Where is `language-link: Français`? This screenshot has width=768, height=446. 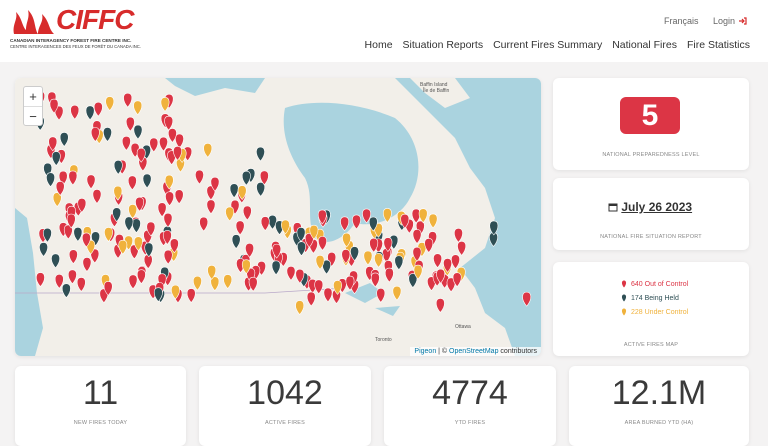 language-link: Français is located at coordinates (681, 21).